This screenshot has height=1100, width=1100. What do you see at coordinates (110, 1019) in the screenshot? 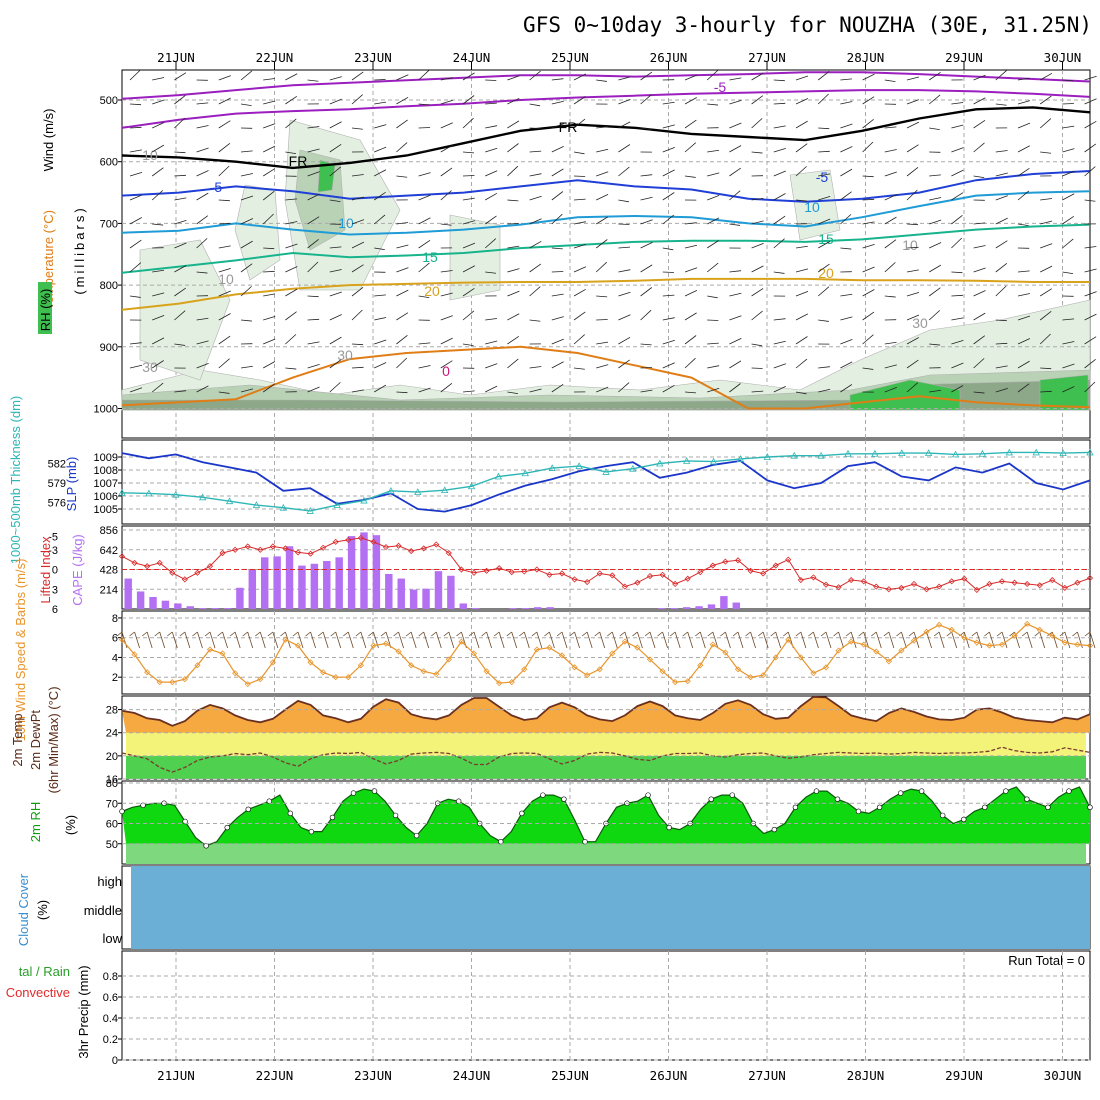
I see `y-tick-label: 0.4` at bounding box center [110, 1019].